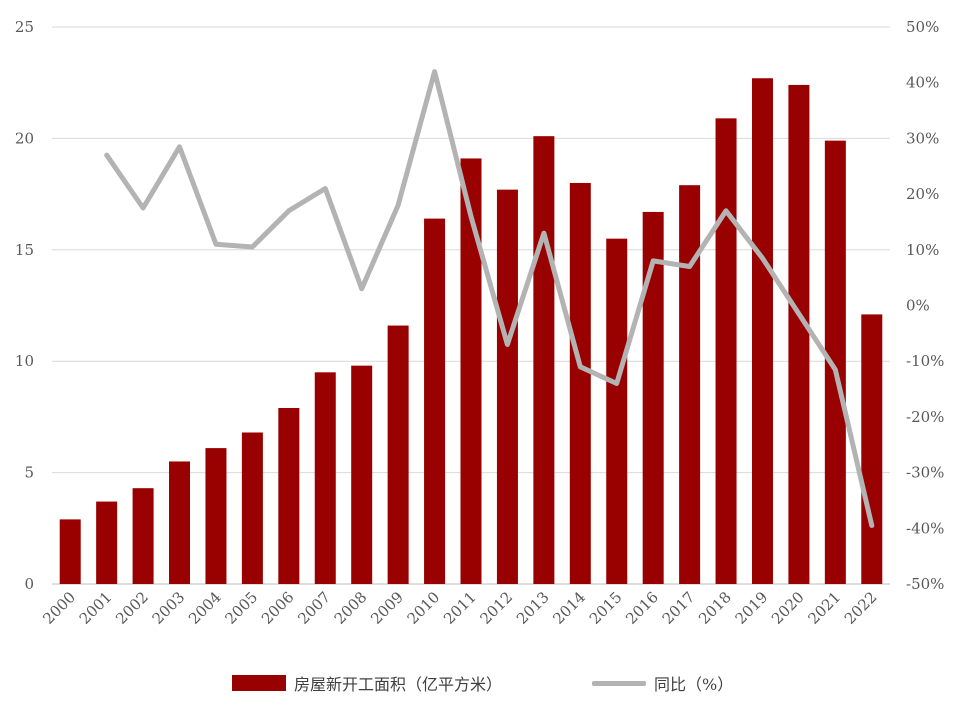 The height and width of the screenshot is (715, 964). Describe the element at coordinates (205, 608) in the screenshot. I see `x-tick-label: 2004` at that location.